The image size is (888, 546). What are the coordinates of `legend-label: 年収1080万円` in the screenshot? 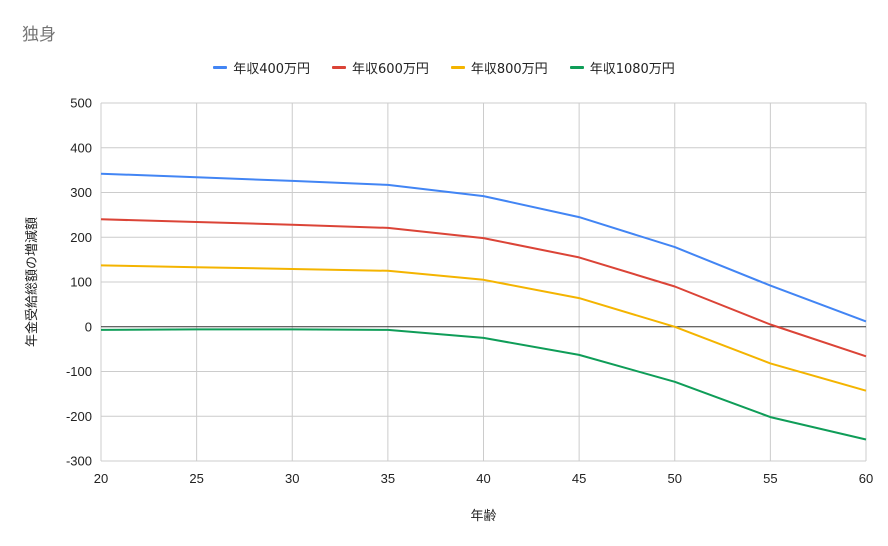 It's located at (632, 69).